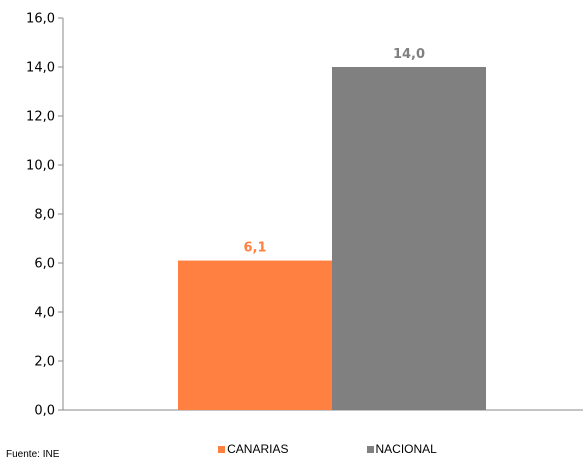  I want to click on y-tick-label: 4,0, so click(44, 313).